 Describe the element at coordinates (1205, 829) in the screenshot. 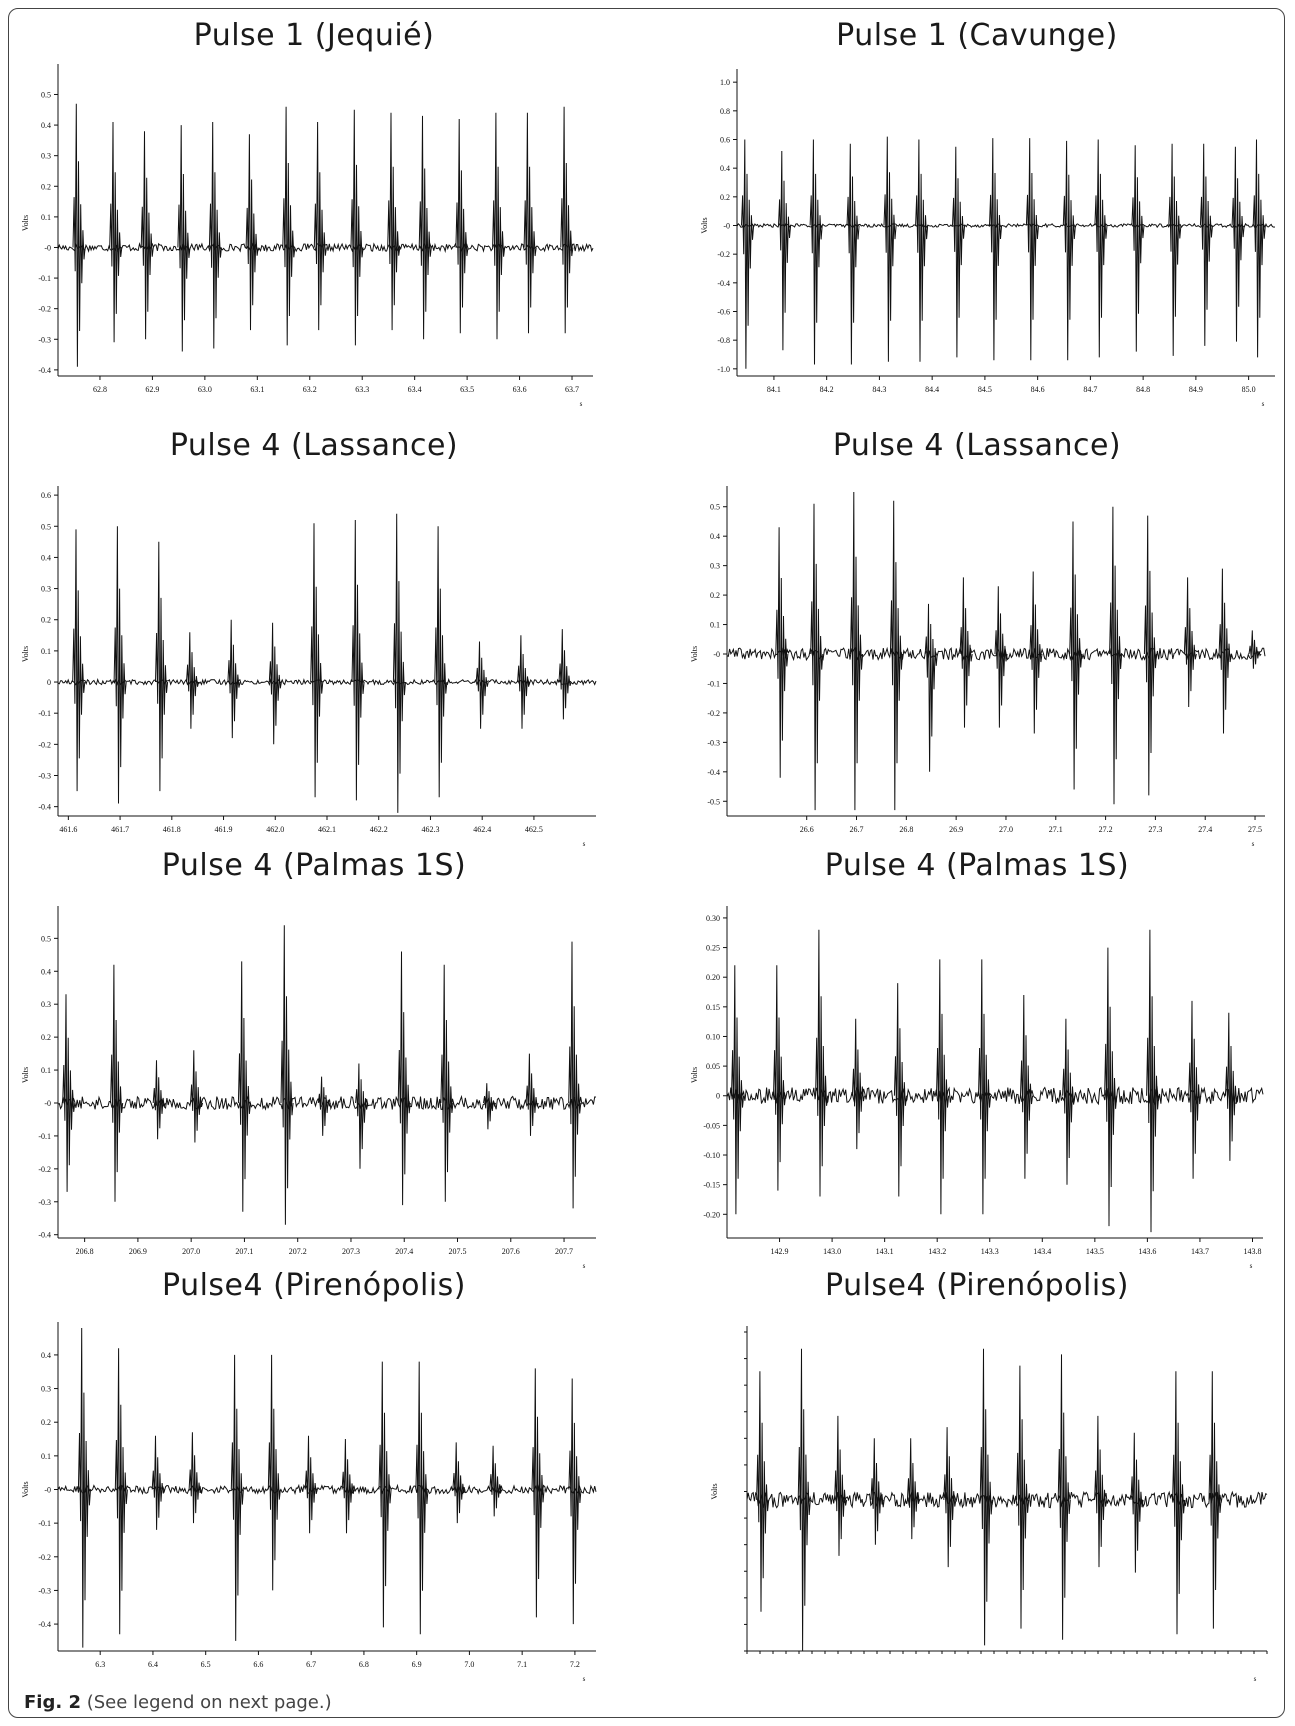

I see `x-tick-label: 27.4` at that location.